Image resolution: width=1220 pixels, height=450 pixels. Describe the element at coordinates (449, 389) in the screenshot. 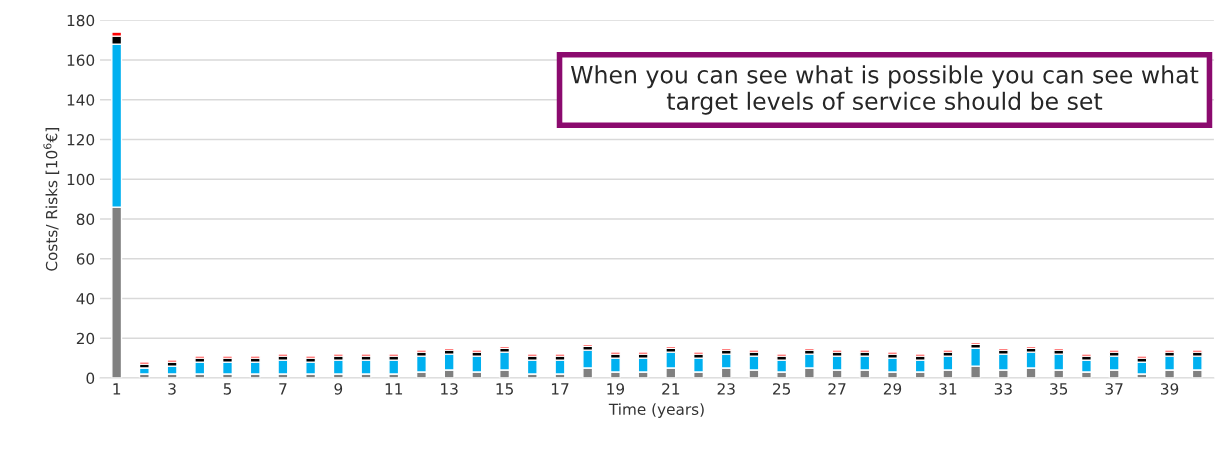

I see `x-tick-label: 13` at that location.